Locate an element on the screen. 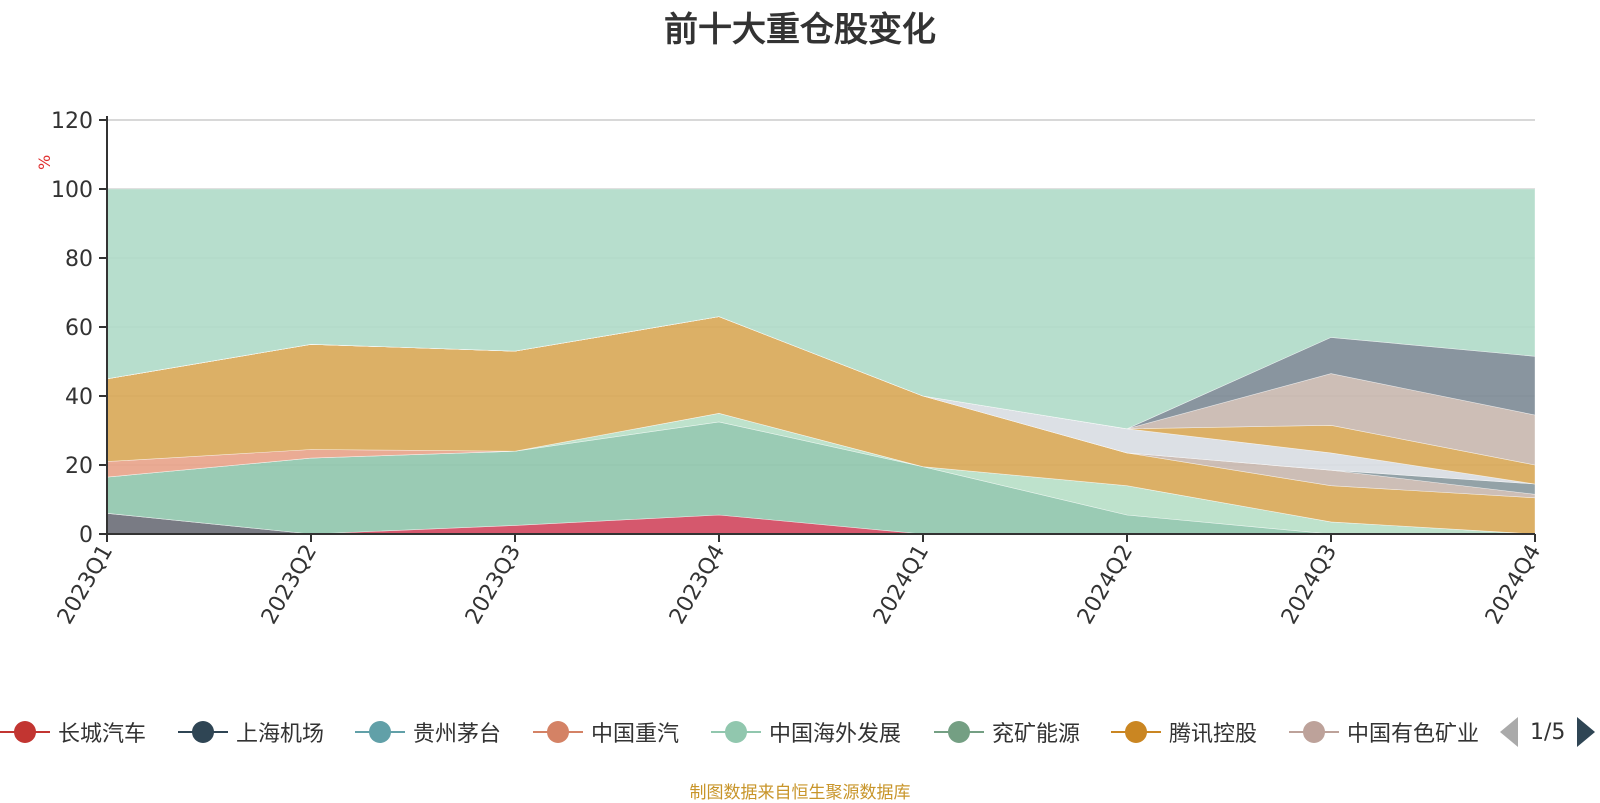 This screenshot has width=1600, height=803. legend-item-长城汽车: 长城汽车 is located at coordinates (73, 732).